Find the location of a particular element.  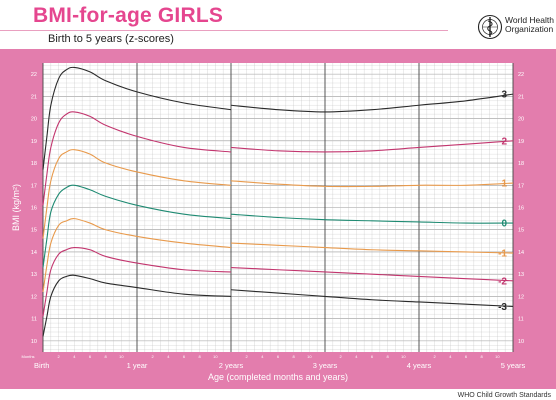

series-label-z3: 3 is located at coordinates (504, 95).